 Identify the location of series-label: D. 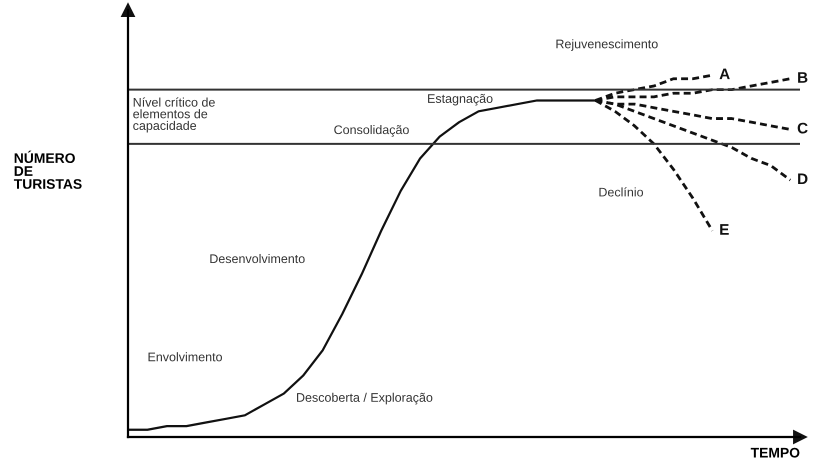
(803, 179).